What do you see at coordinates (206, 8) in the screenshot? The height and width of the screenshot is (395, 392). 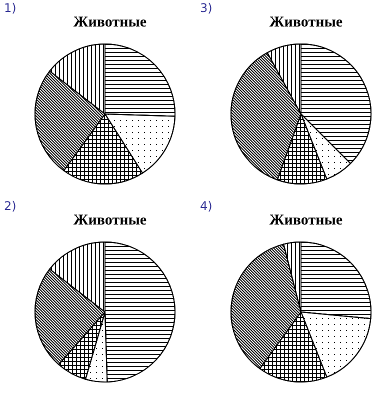 I see `text: 3)` at bounding box center [206, 8].